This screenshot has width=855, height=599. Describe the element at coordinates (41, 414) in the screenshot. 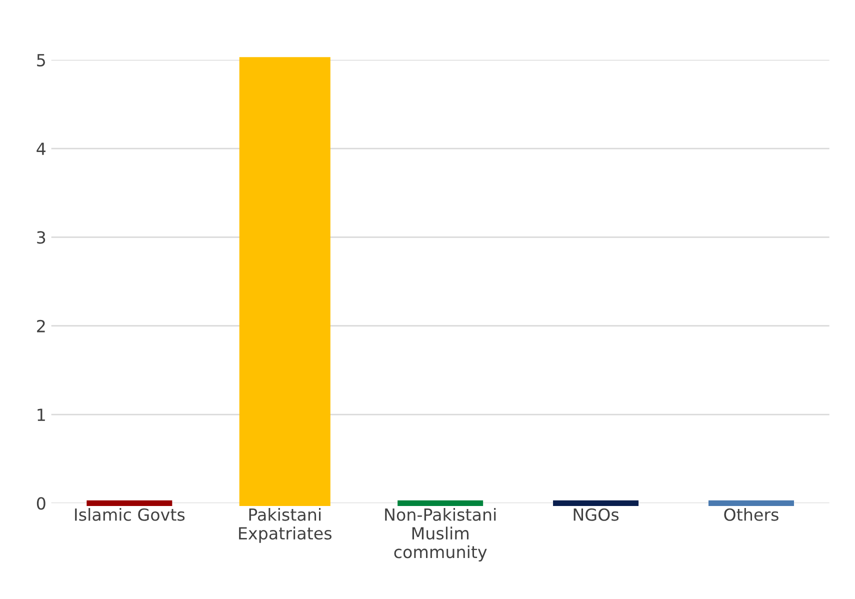

I see `y-tick-label: 1` at that location.